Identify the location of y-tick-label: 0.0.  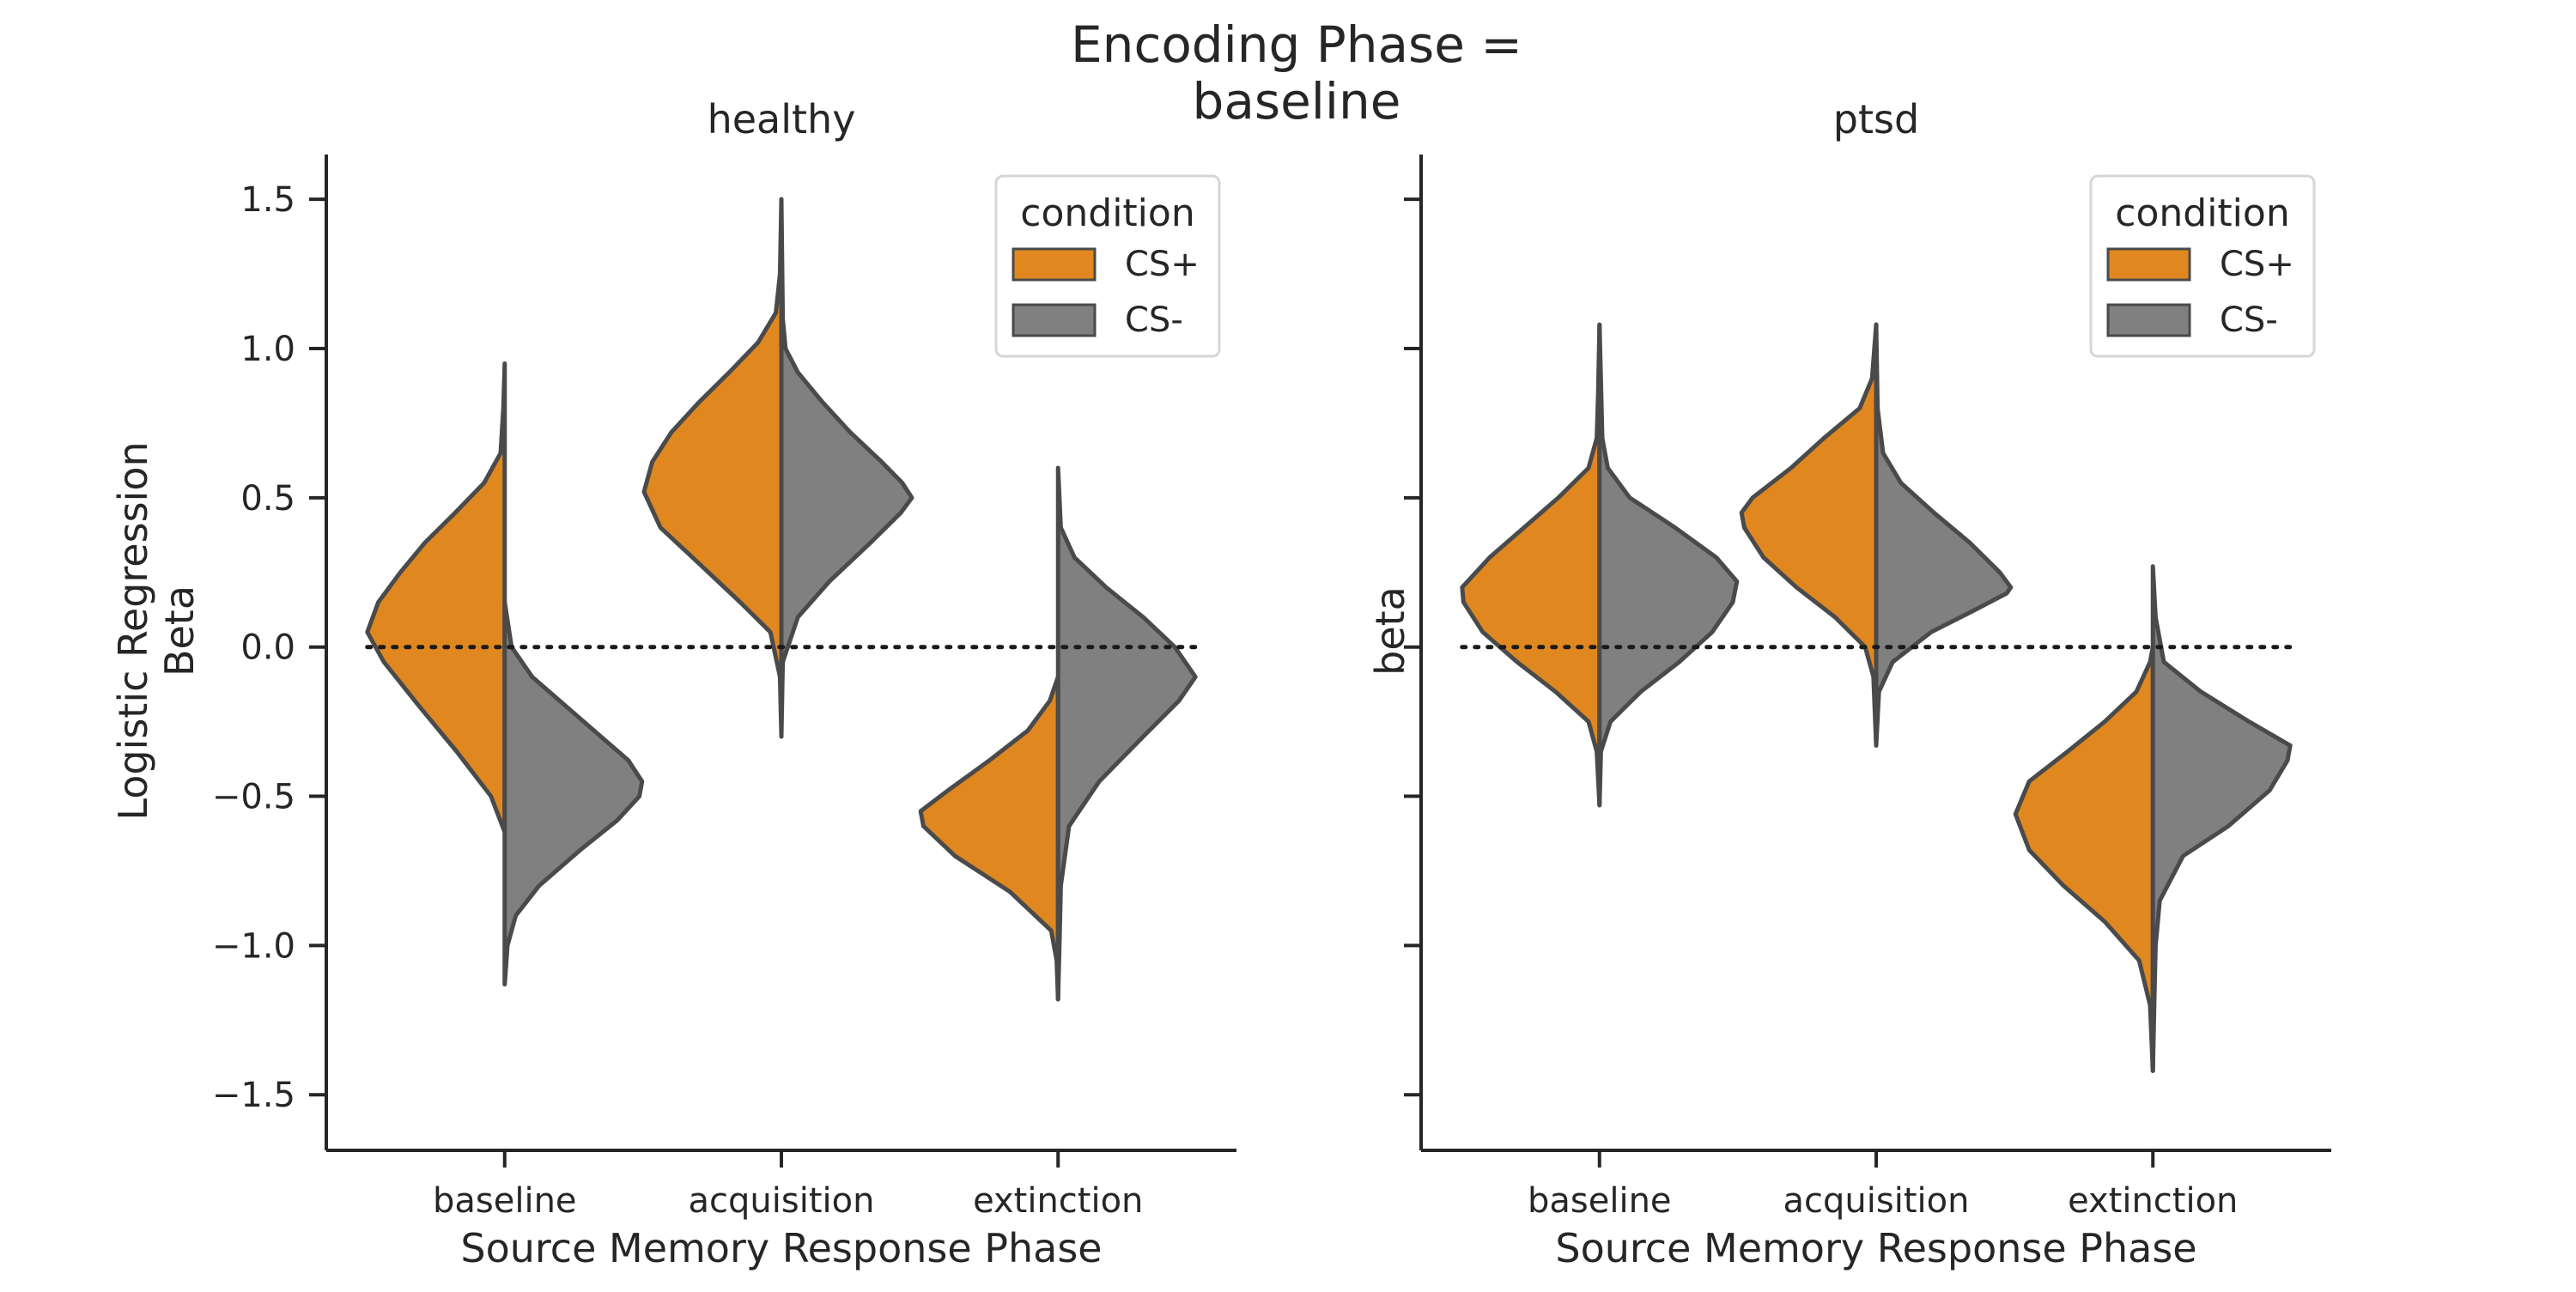
(268, 648).